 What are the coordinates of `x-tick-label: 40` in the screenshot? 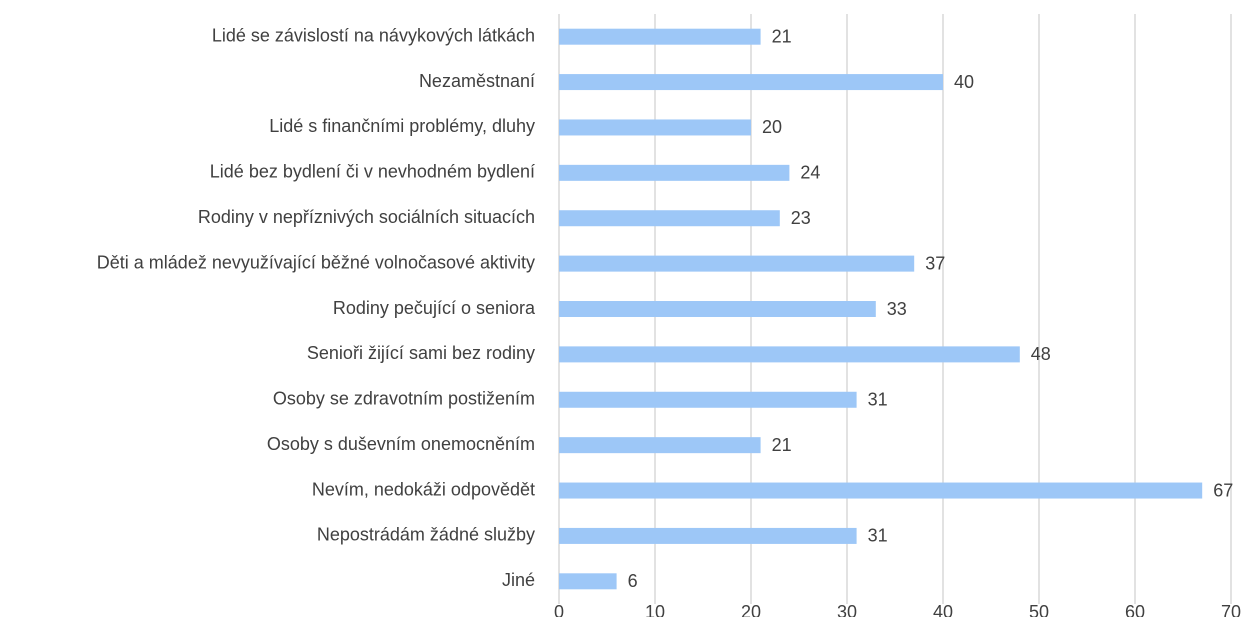 It's located at (943, 609).